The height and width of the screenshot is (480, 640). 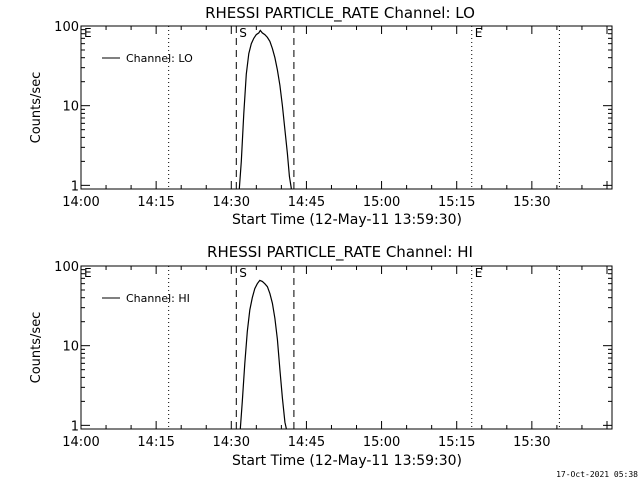 I want to click on legend-label: Channel: HI, so click(x=158, y=298).